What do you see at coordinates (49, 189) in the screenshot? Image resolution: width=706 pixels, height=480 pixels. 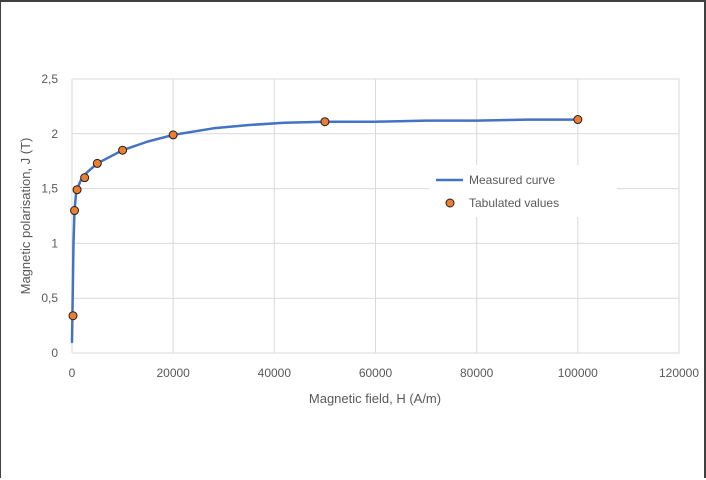 I see `y-tick-label: 1,5` at bounding box center [49, 189].